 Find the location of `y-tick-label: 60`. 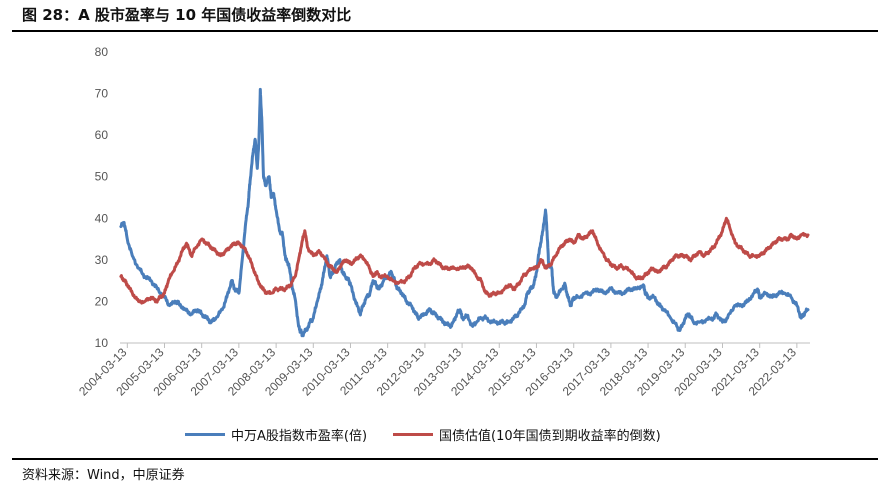

y-tick-label: 60 is located at coordinates (102, 135).